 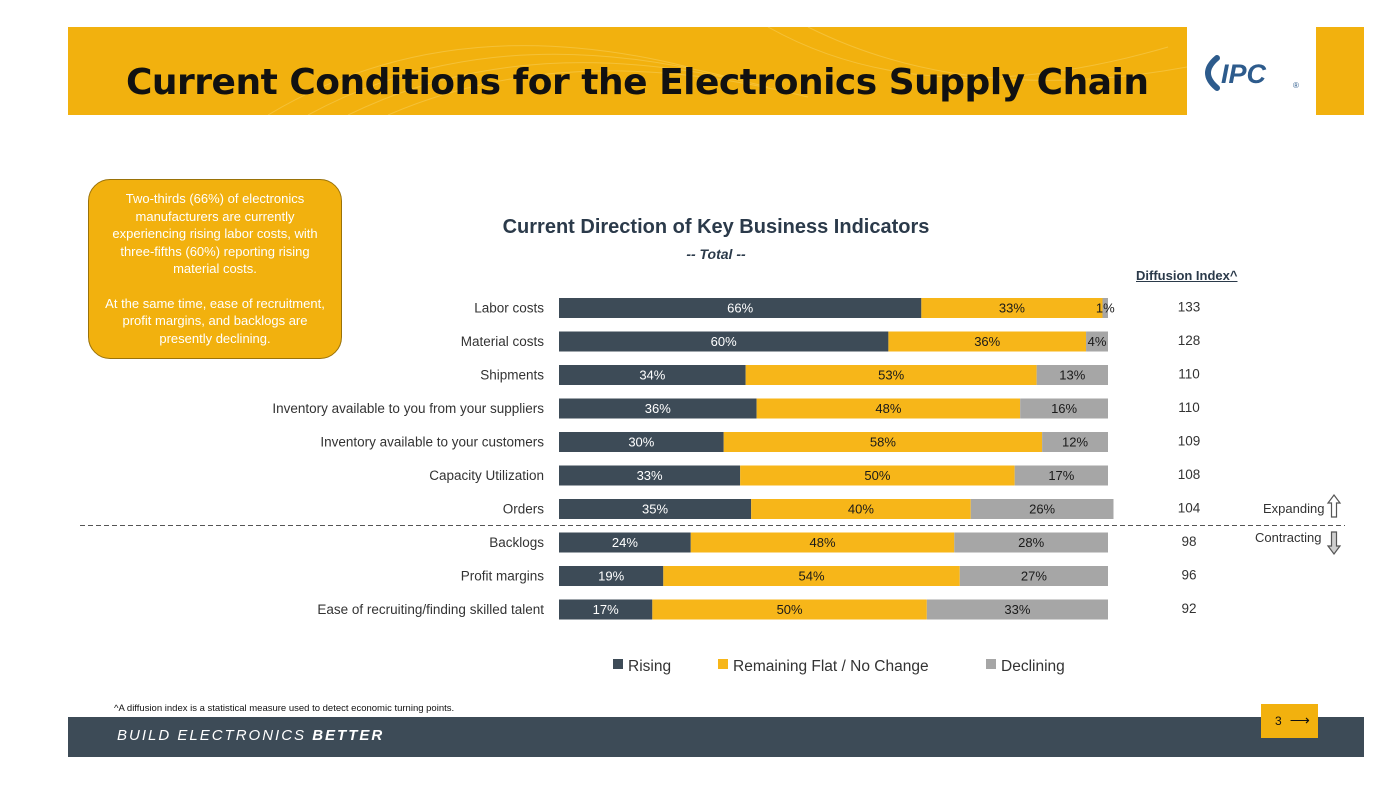 What do you see at coordinates (512, 375) in the screenshot?
I see `category-label: Shipments` at bounding box center [512, 375].